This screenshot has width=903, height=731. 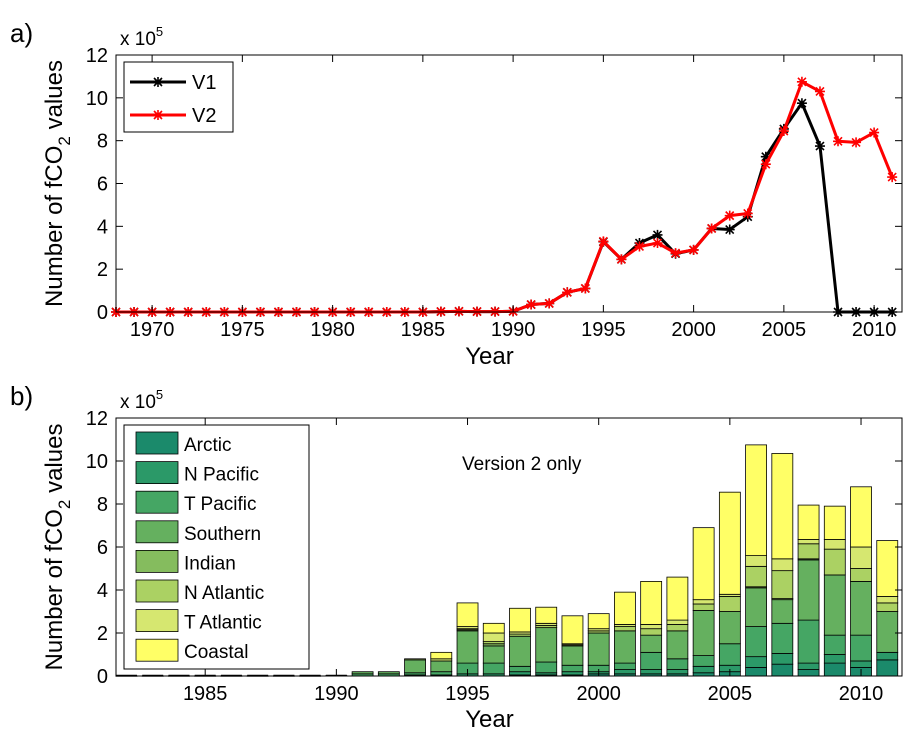 What do you see at coordinates (220, 504) in the screenshot?
I see `legend-label: T Pacific` at bounding box center [220, 504].